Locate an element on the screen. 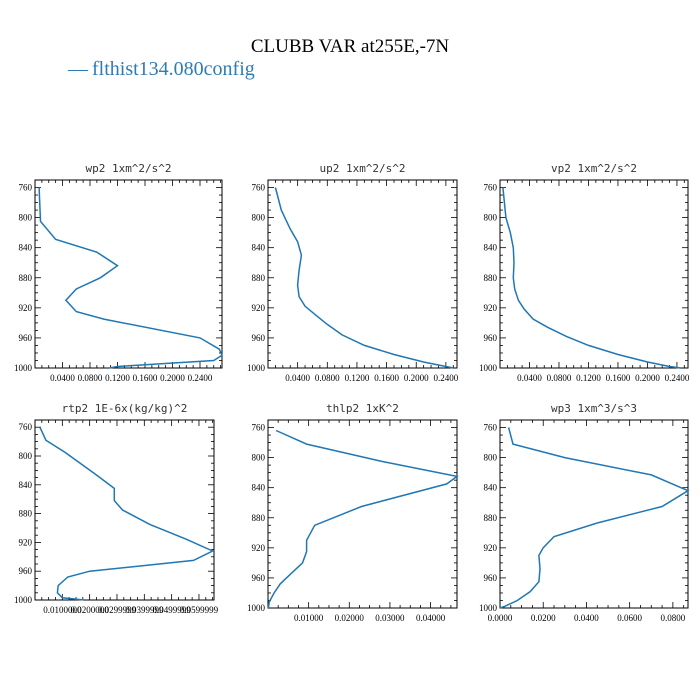 Image resolution: width=700 pixels, height=700 pixels. legend: — flthist134.080config is located at coordinates (161, 69).